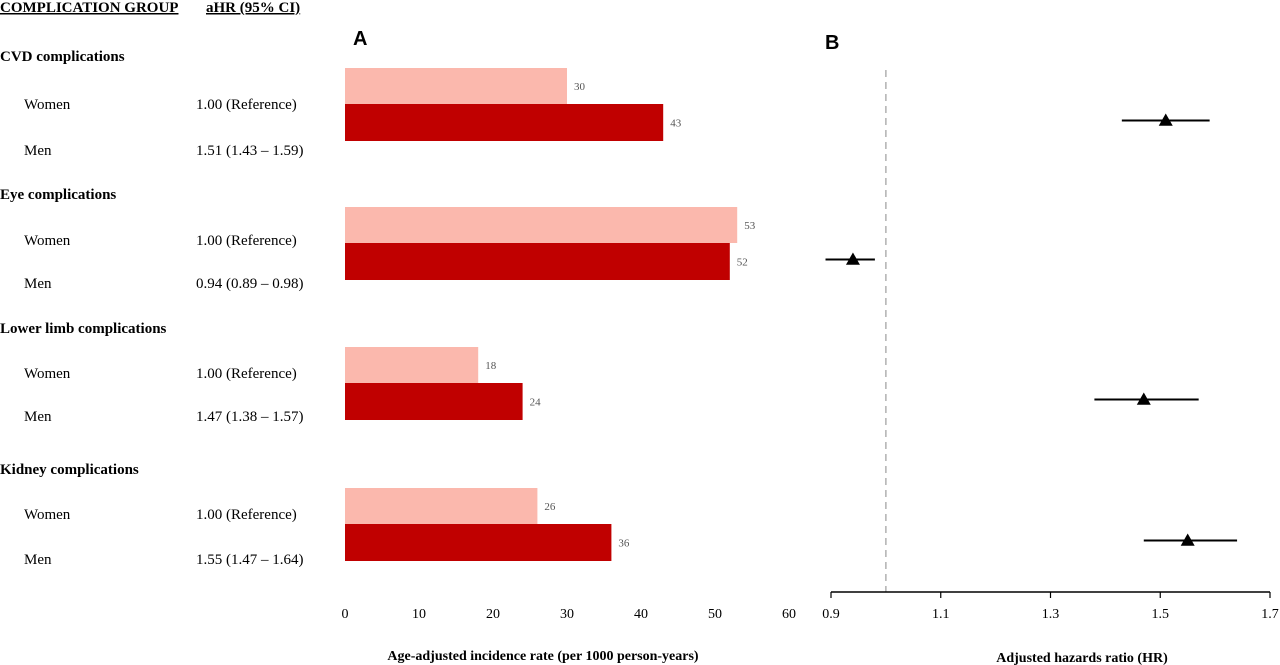  Describe the element at coordinates (456, 86) in the screenshot. I see `bar-cvd-complications-women` at that location.